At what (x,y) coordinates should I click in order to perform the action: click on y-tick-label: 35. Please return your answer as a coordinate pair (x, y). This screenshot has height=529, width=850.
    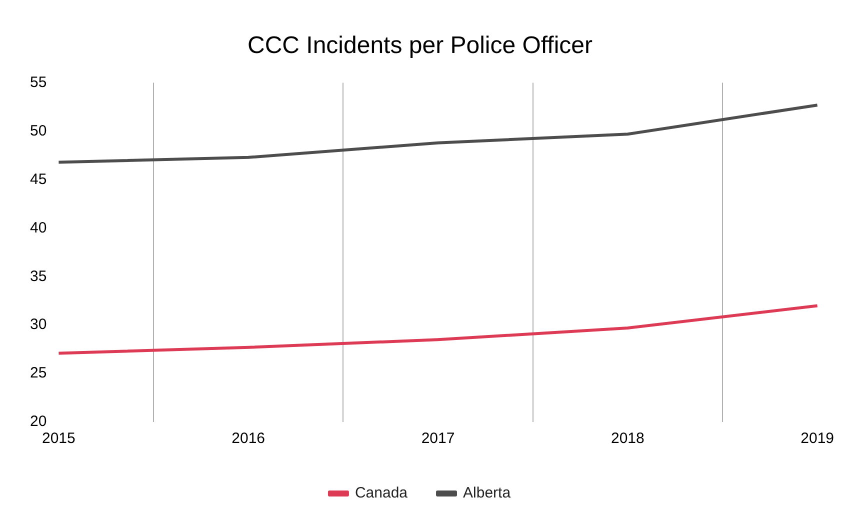
    Looking at the image, I should click on (38, 276).